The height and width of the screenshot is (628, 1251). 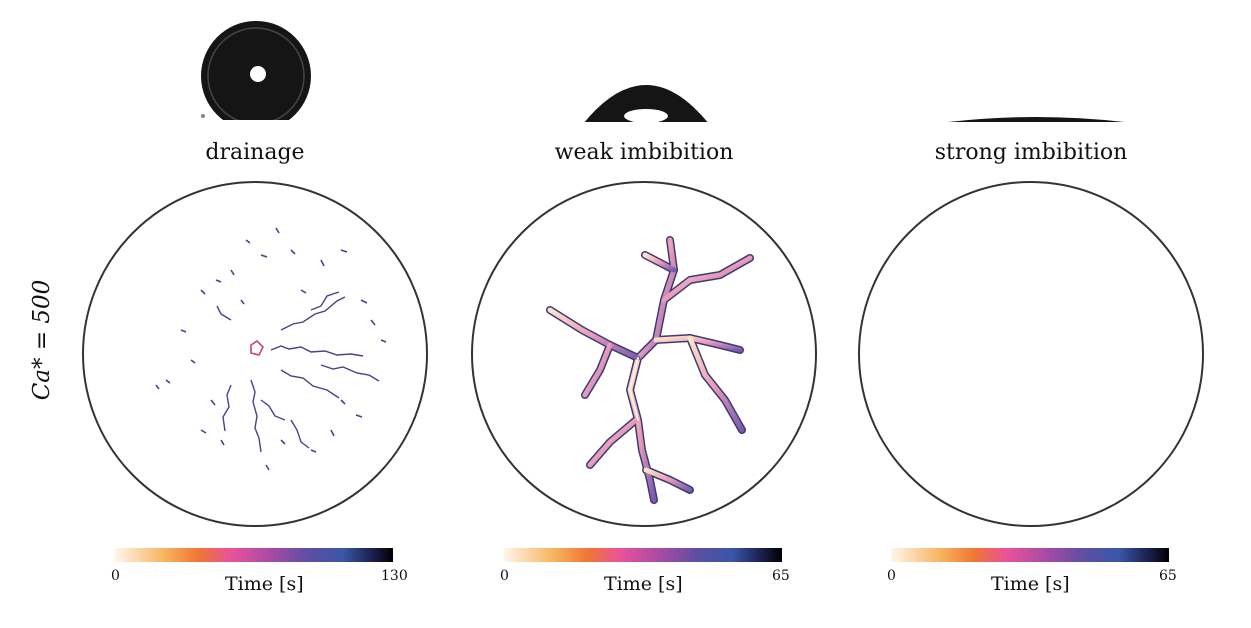 What do you see at coordinates (891, 576) in the screenshot?
I see `colorbar-min-strong-imbibition: 0` at bounding box center [891, 576].